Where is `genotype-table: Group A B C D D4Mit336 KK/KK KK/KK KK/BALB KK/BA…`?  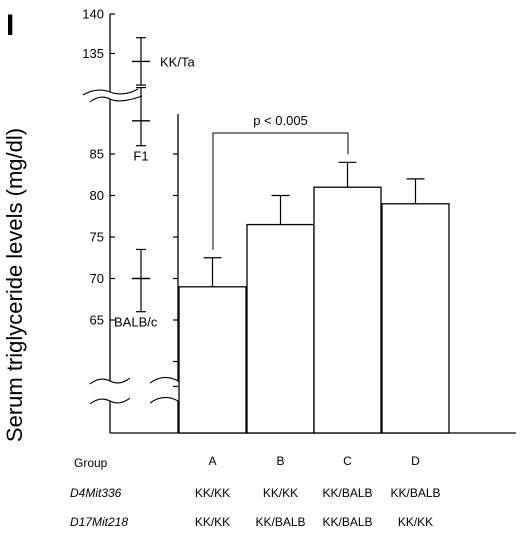
genotype-table: Group A B C D D4Mit336 KK/KK KK/KK KK/BALB KK/BA… is located at coordinates (255, 491).